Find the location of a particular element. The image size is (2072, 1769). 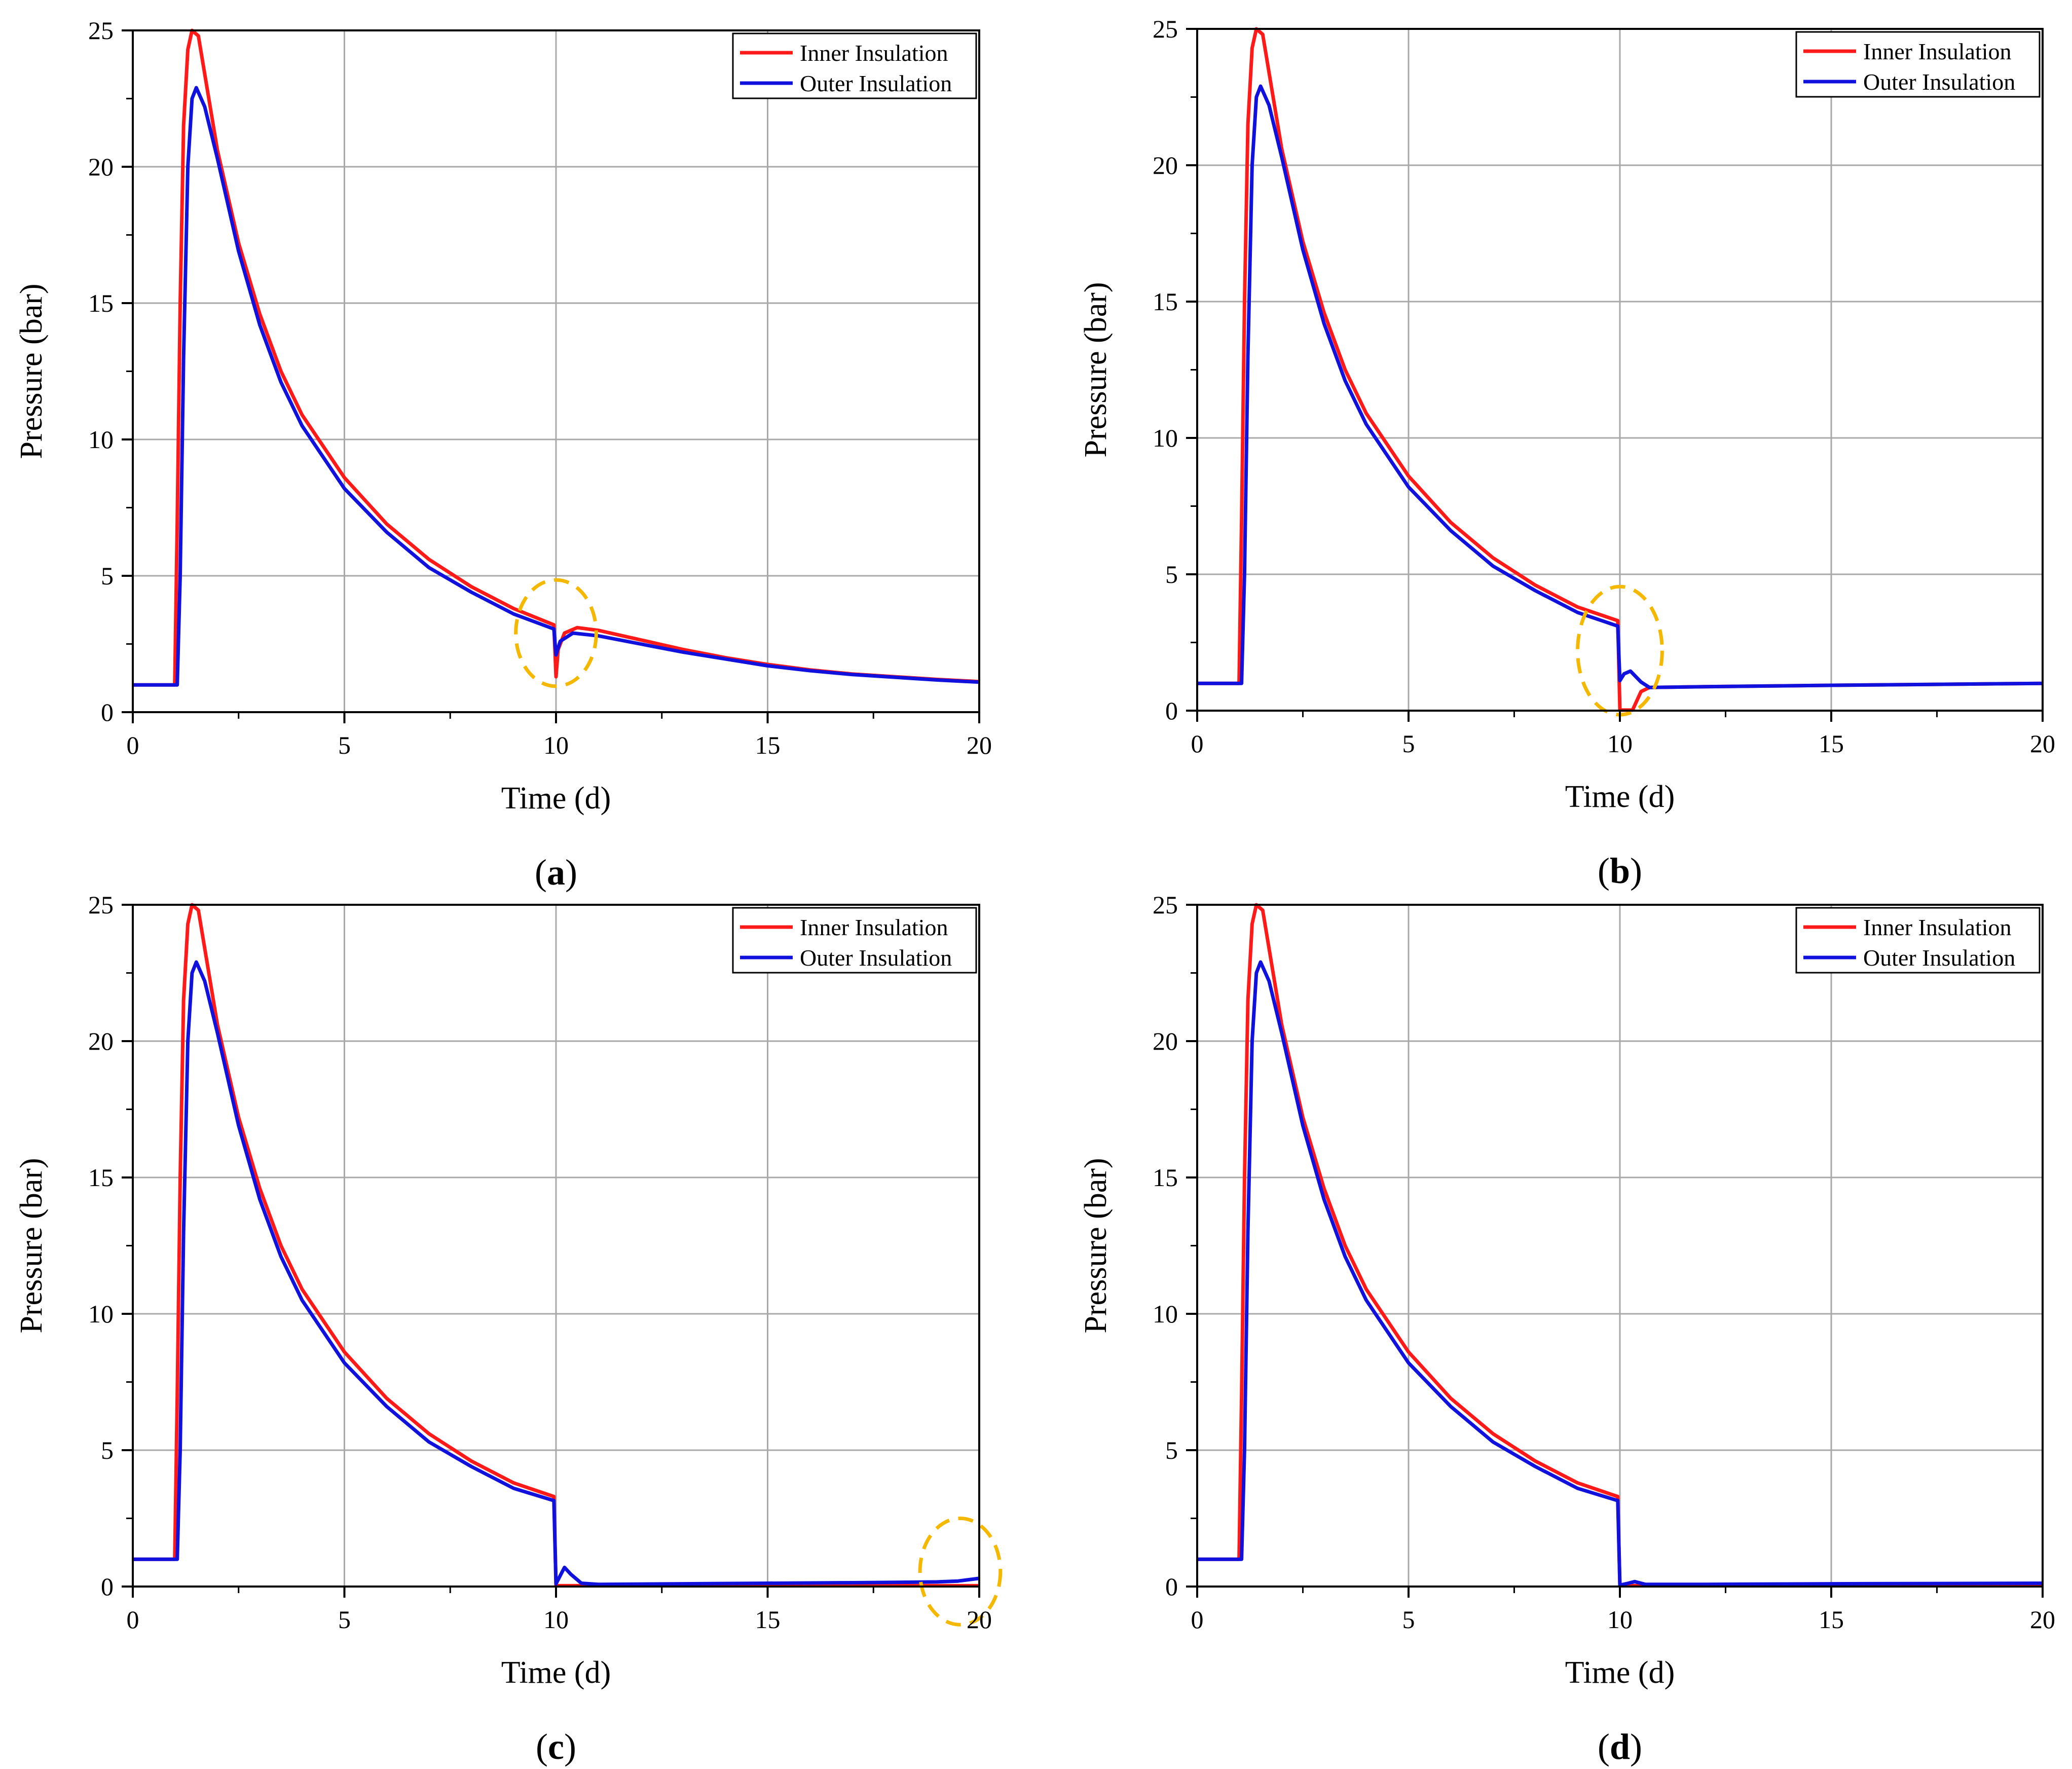

caption-letter: a is located at coordinates (556, 873).